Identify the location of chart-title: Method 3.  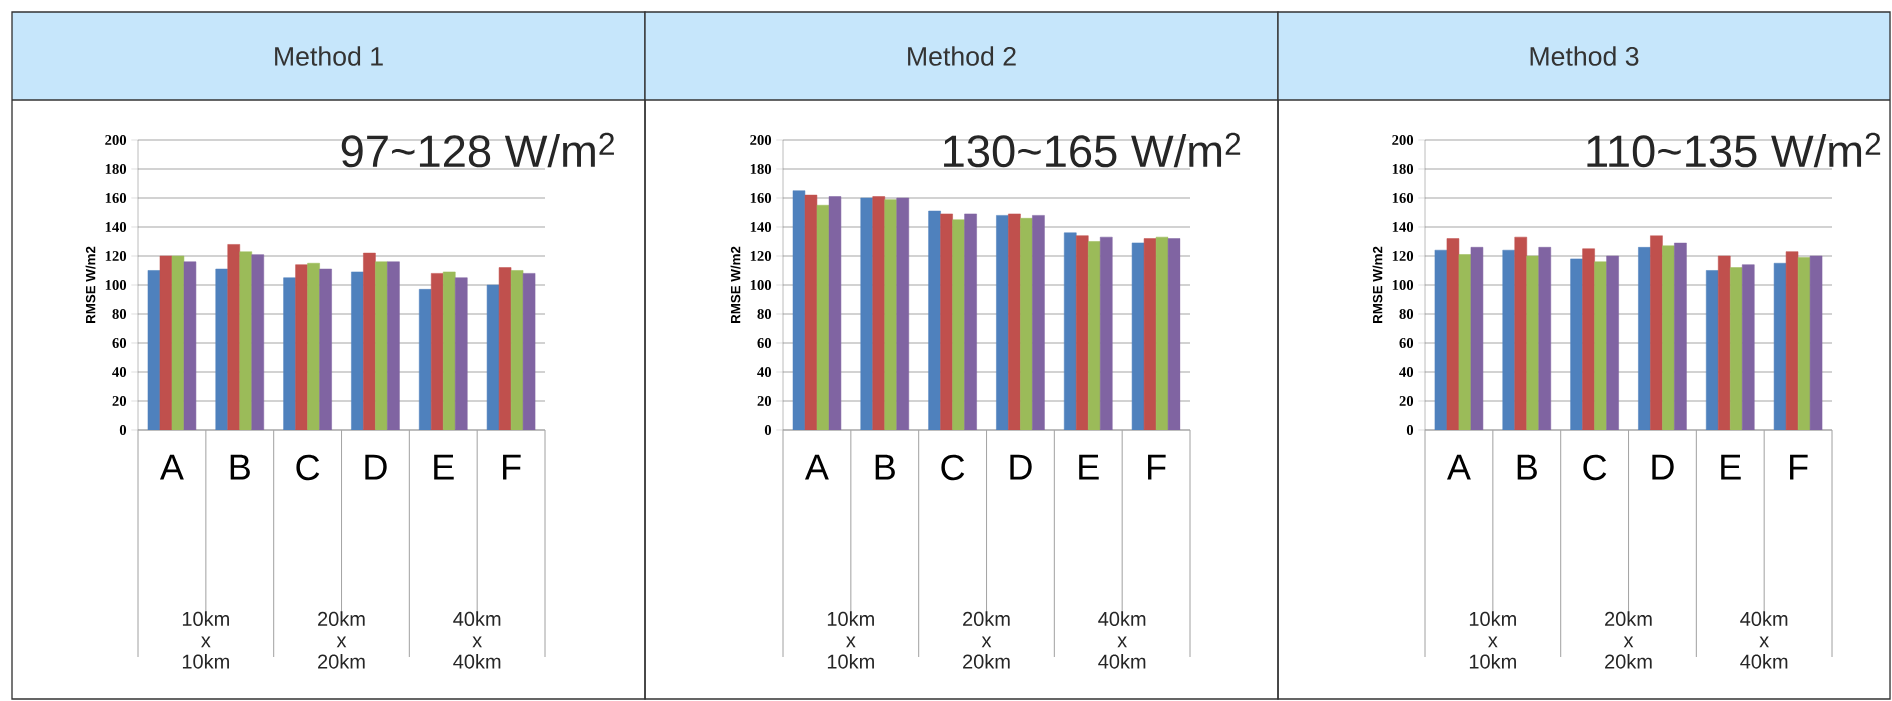
(1584, 56).